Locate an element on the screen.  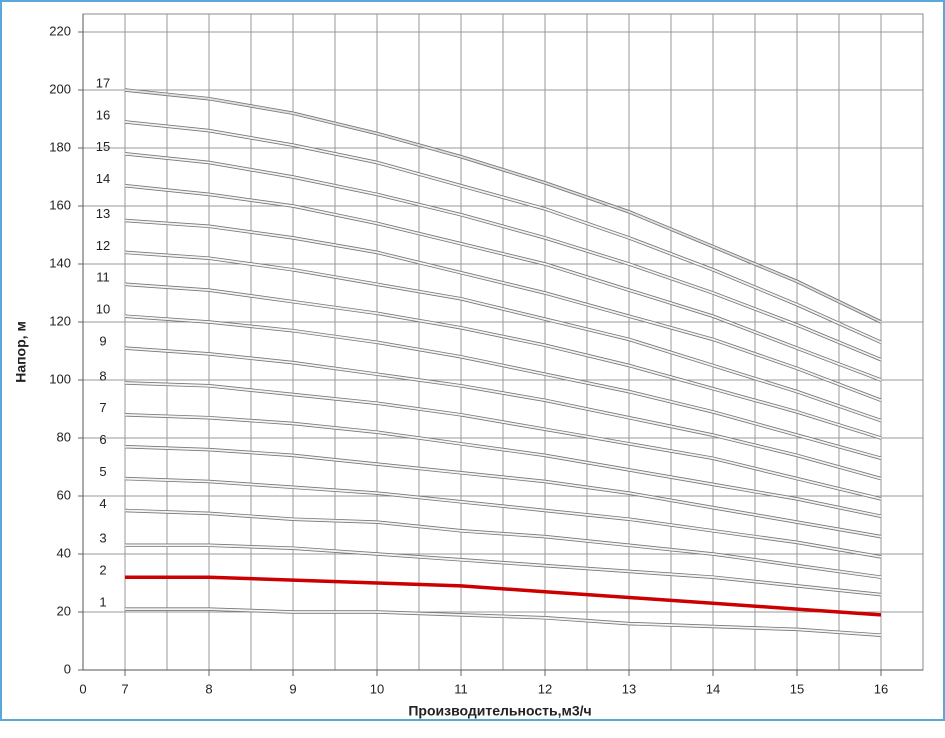
x-tick-label: 16 is located at coordinates (881, 688).